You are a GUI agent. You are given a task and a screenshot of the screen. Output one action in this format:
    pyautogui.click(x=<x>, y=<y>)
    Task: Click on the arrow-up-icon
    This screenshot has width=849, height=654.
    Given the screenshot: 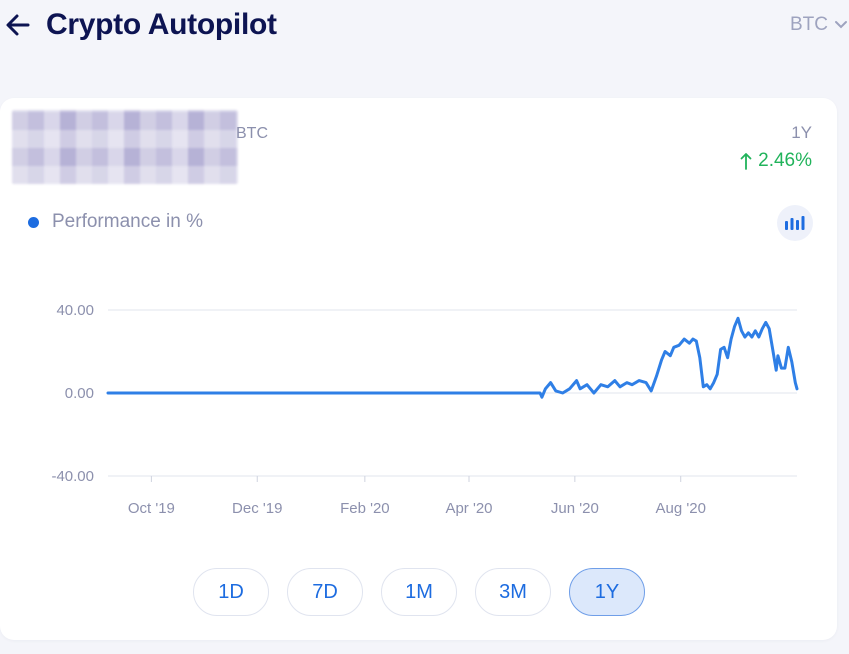 What is the action you would take?
    pyautogui.click(x=746, y=161)
    